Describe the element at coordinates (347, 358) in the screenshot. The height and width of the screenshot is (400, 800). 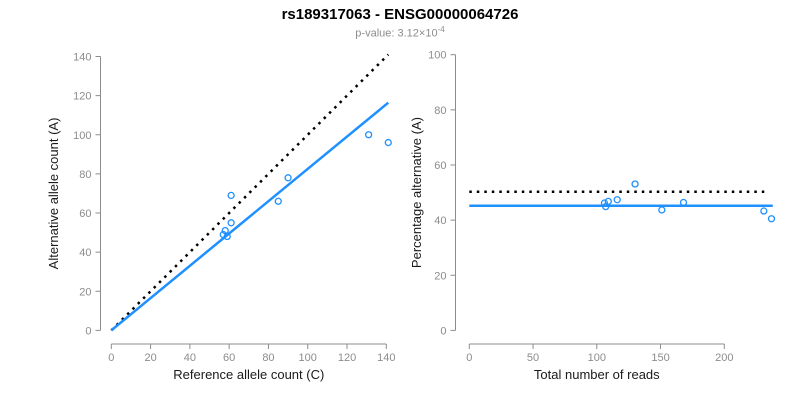
I see `x-tick-label: 120` at that location.